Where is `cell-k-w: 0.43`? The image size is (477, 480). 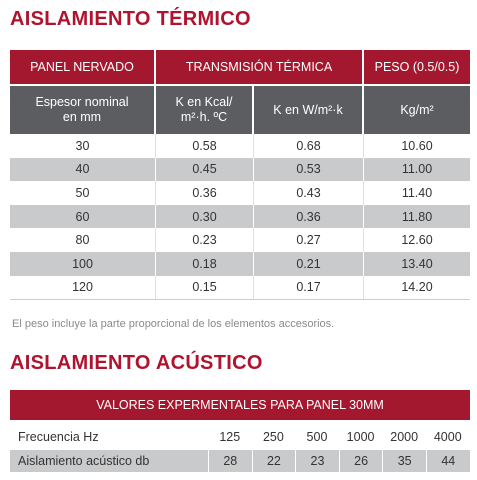
cell-k-w: 0.43 is located at coordinates (309, 193).